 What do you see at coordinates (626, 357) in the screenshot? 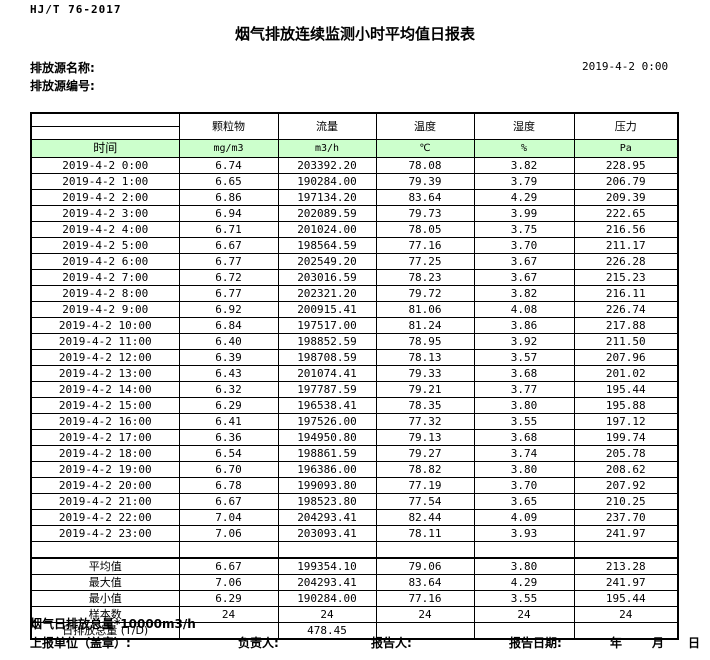
I see `value-cell-pressure: 207.96` at bounding box center [626, 357].